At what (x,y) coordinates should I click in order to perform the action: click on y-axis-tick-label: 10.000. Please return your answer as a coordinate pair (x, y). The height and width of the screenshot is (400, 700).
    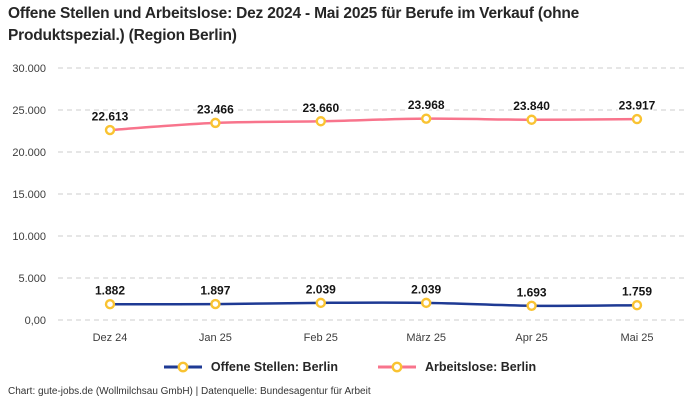
    Looking at the image, I should click on (29, 237).